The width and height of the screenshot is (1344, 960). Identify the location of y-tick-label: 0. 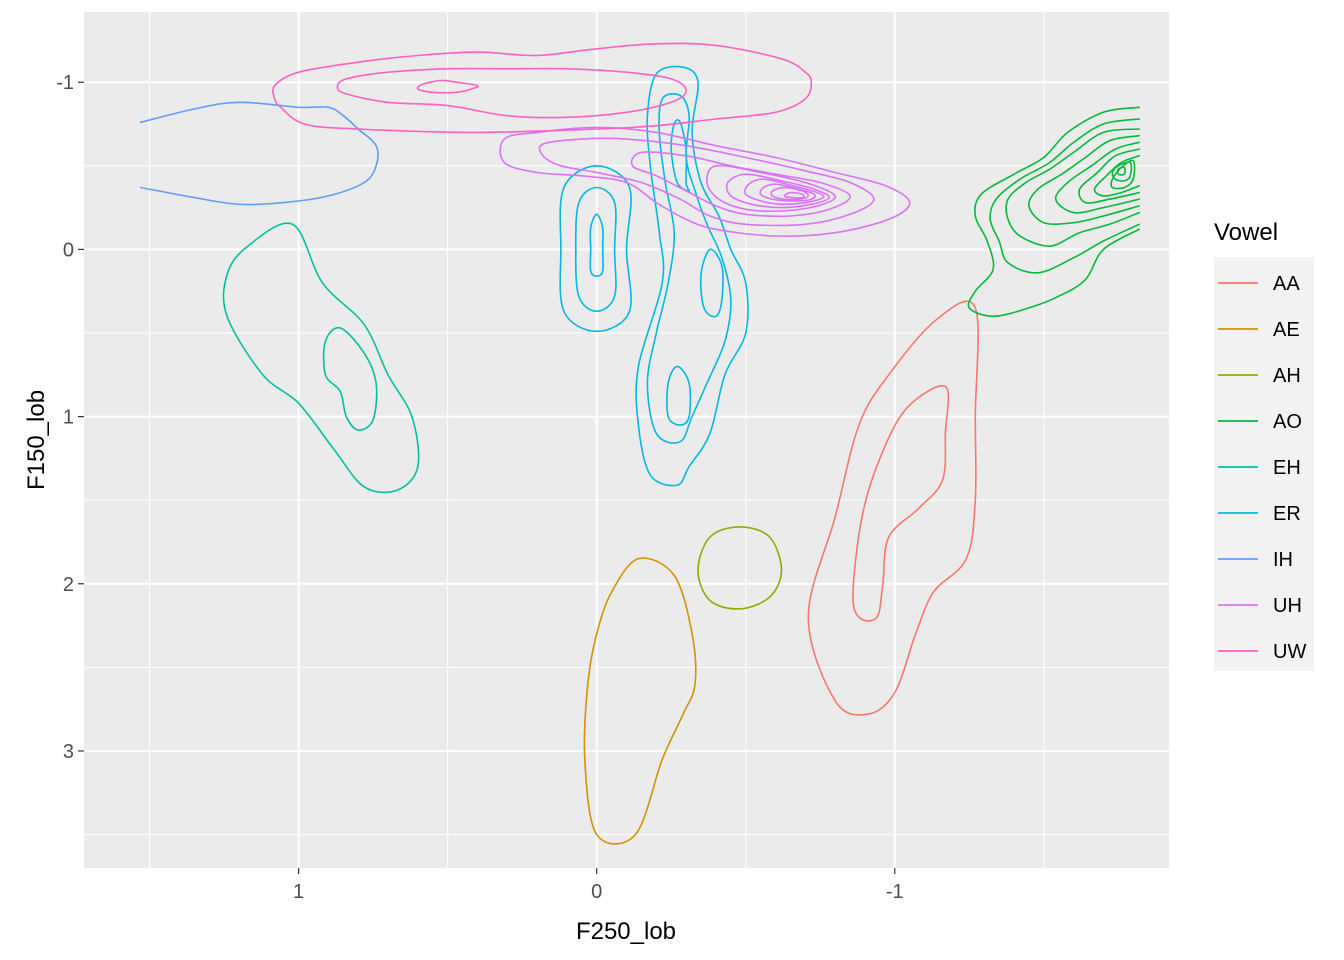
(68, 250).